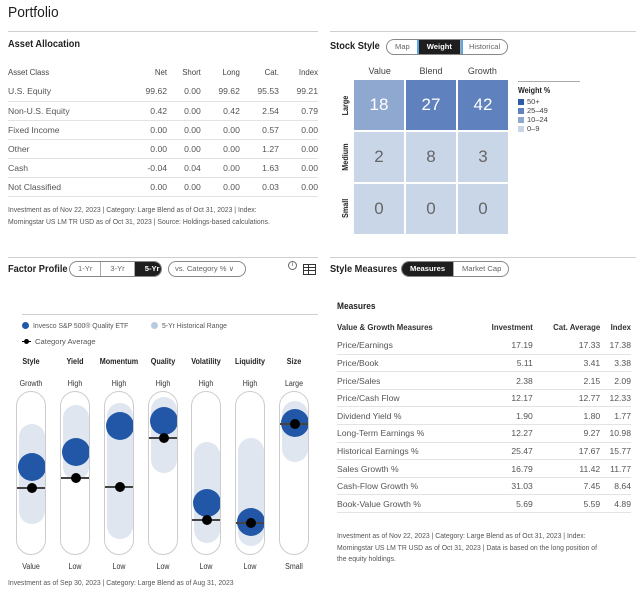  Describe the element at coordinates (68, 149) in the screenshot. I see `asset-class-cell: Other` at that location.